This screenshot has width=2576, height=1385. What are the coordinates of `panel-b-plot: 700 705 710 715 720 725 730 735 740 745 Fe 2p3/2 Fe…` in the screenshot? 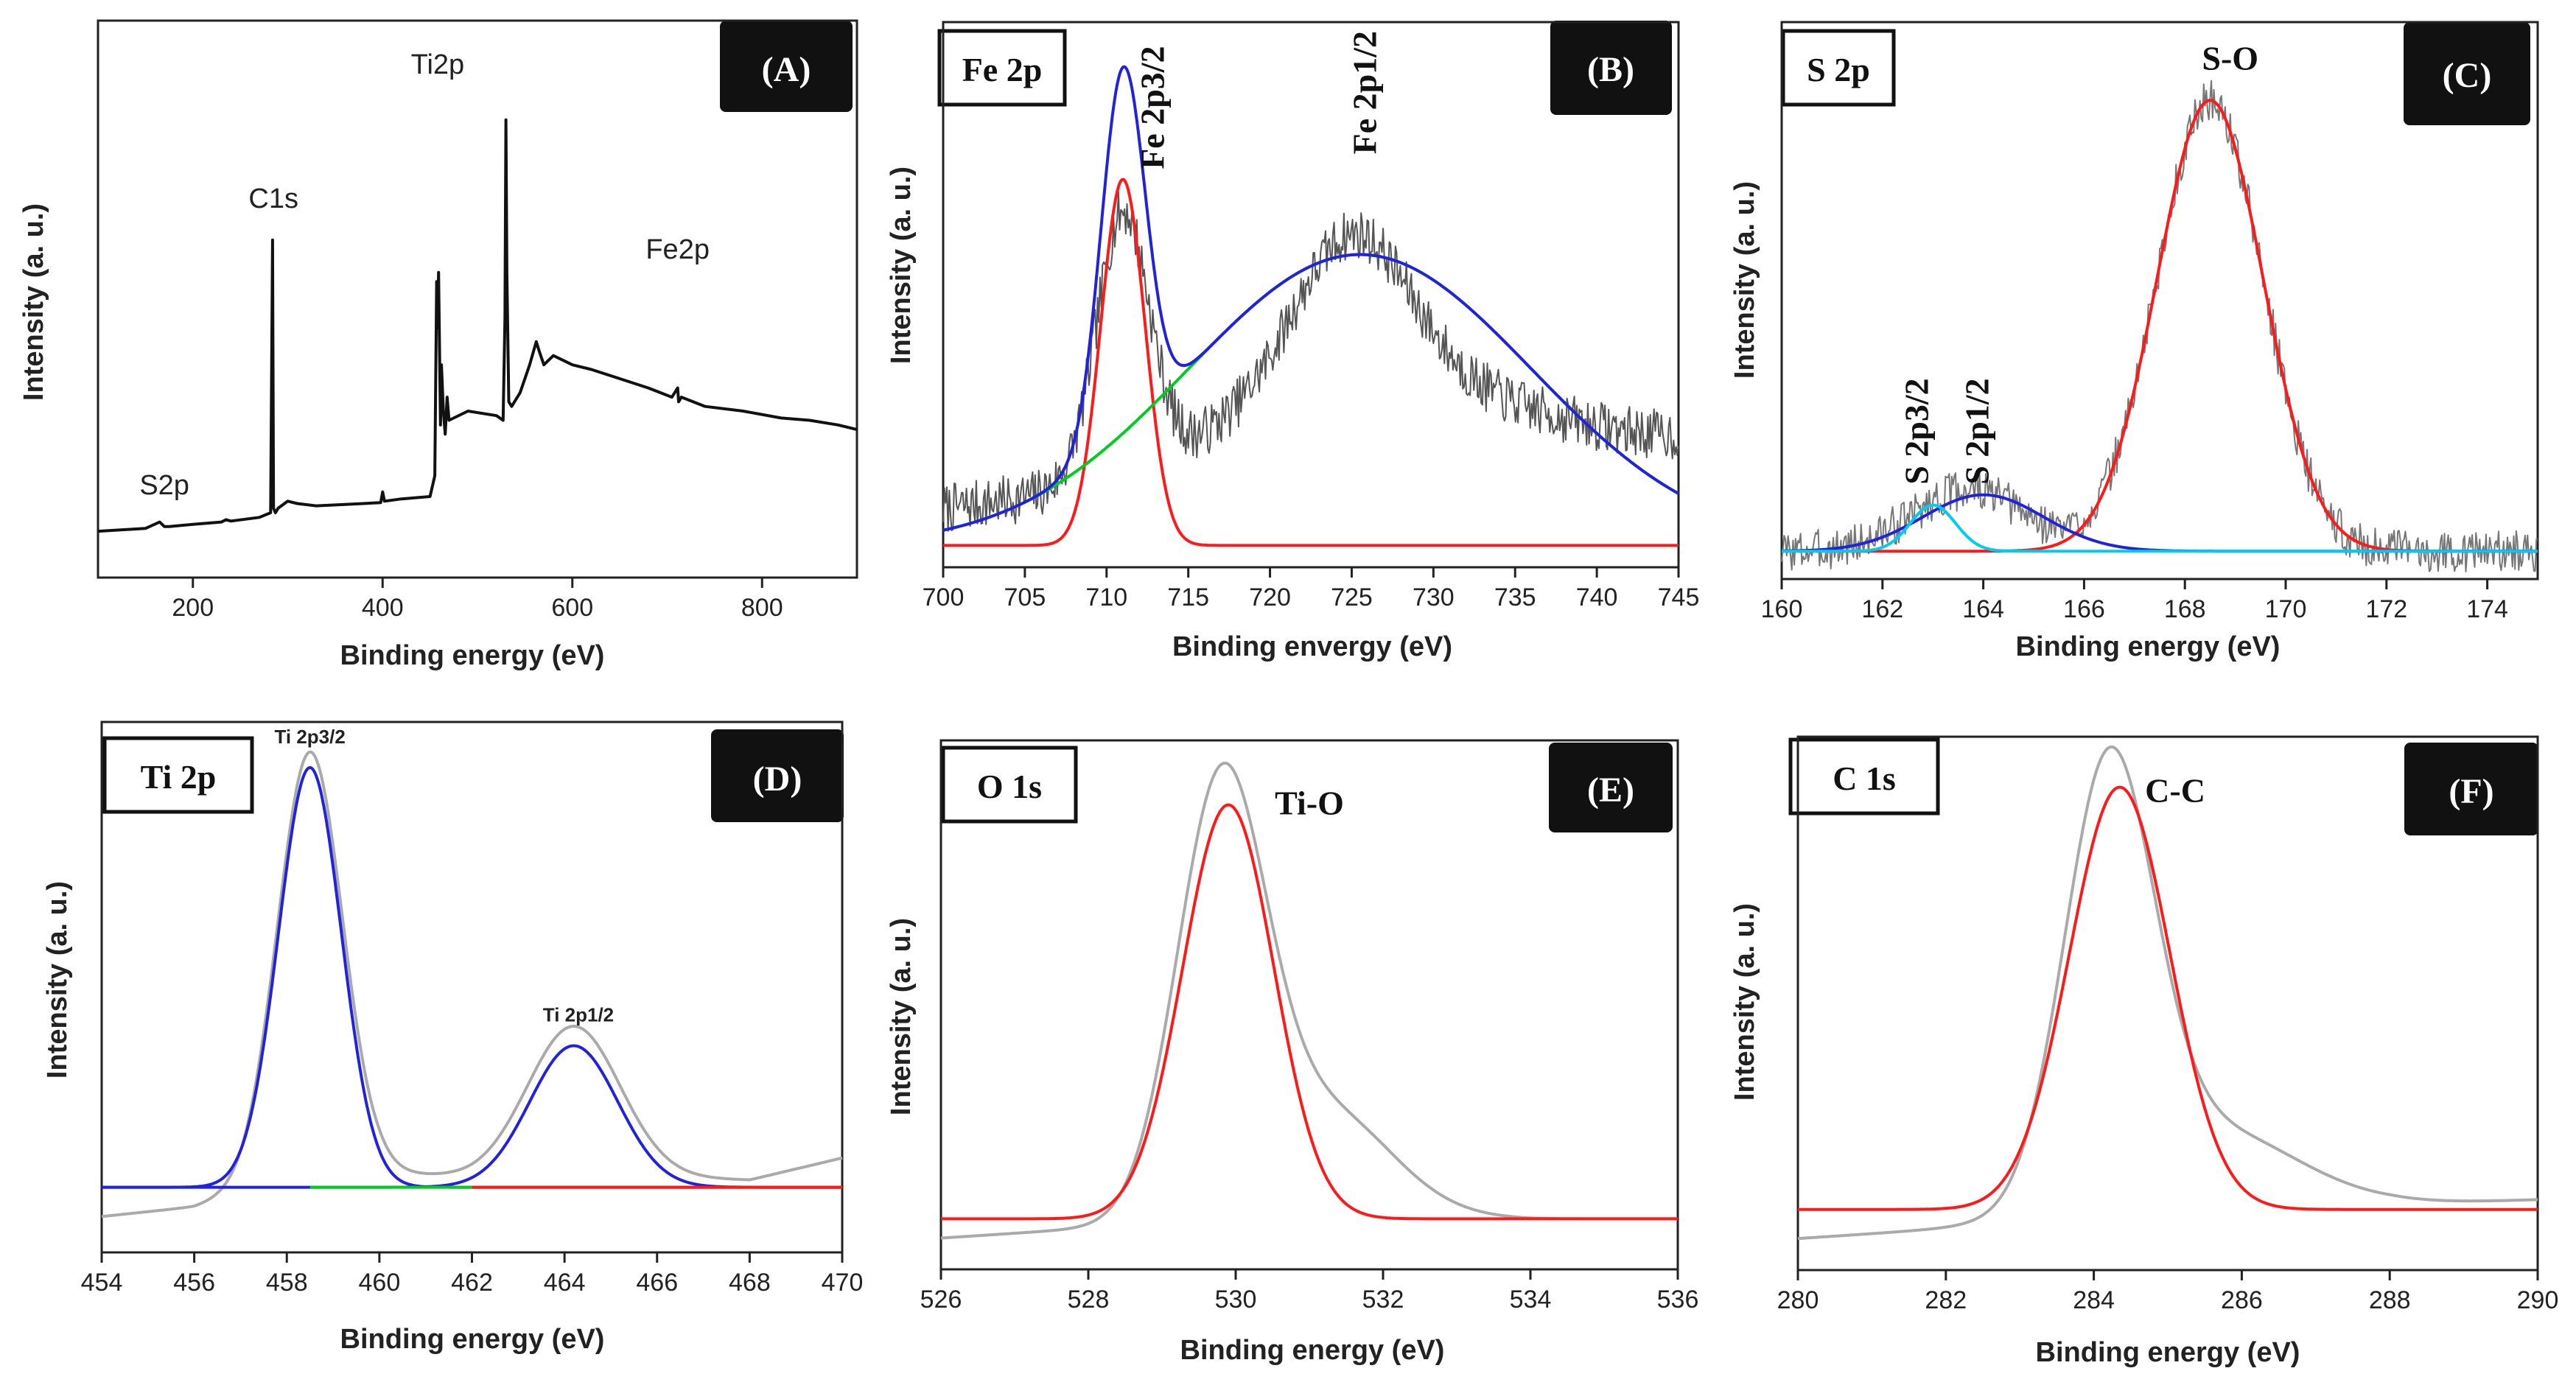 It's located at (1311, 316).